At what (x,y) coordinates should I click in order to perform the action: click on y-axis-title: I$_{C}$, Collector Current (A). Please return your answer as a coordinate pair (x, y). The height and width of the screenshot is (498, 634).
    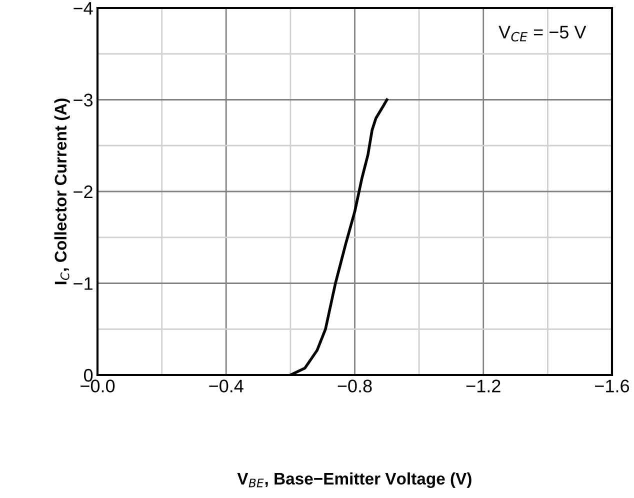
    Looking at the image, I should click on (62, 191).